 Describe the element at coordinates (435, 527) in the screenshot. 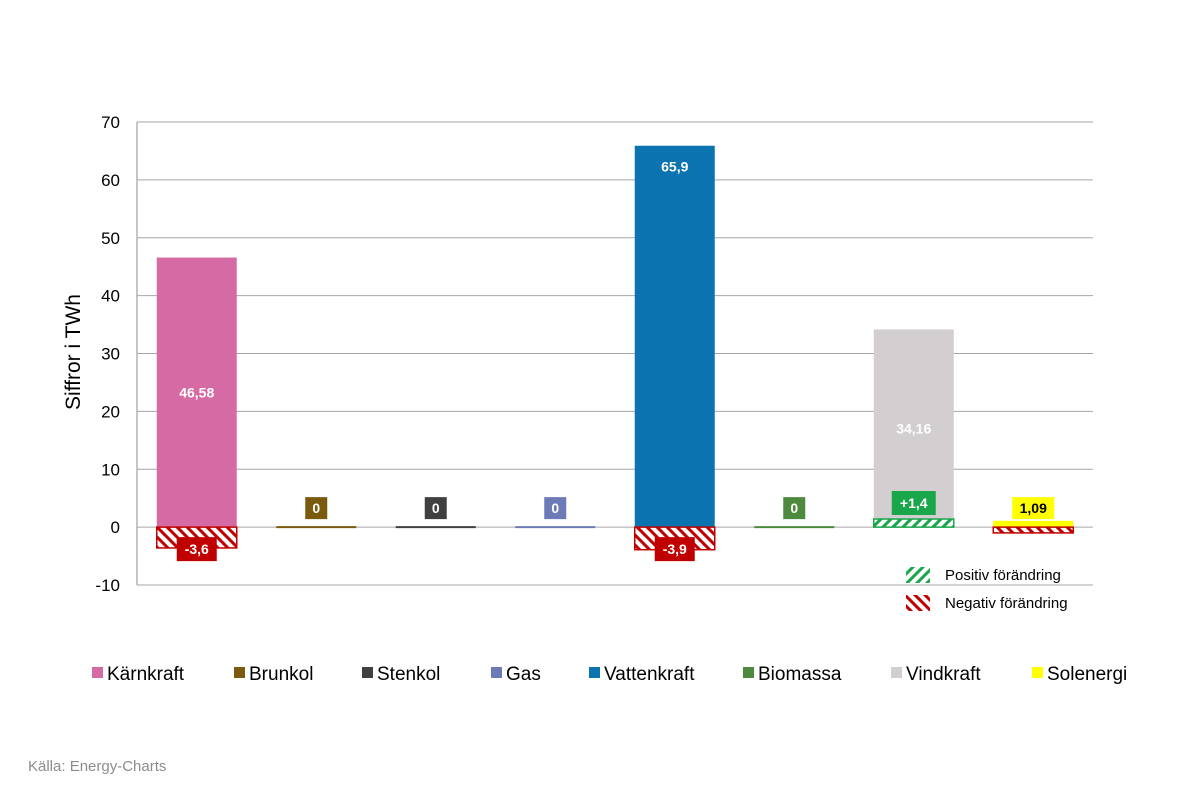

I see `bar-stenkol` at that location.